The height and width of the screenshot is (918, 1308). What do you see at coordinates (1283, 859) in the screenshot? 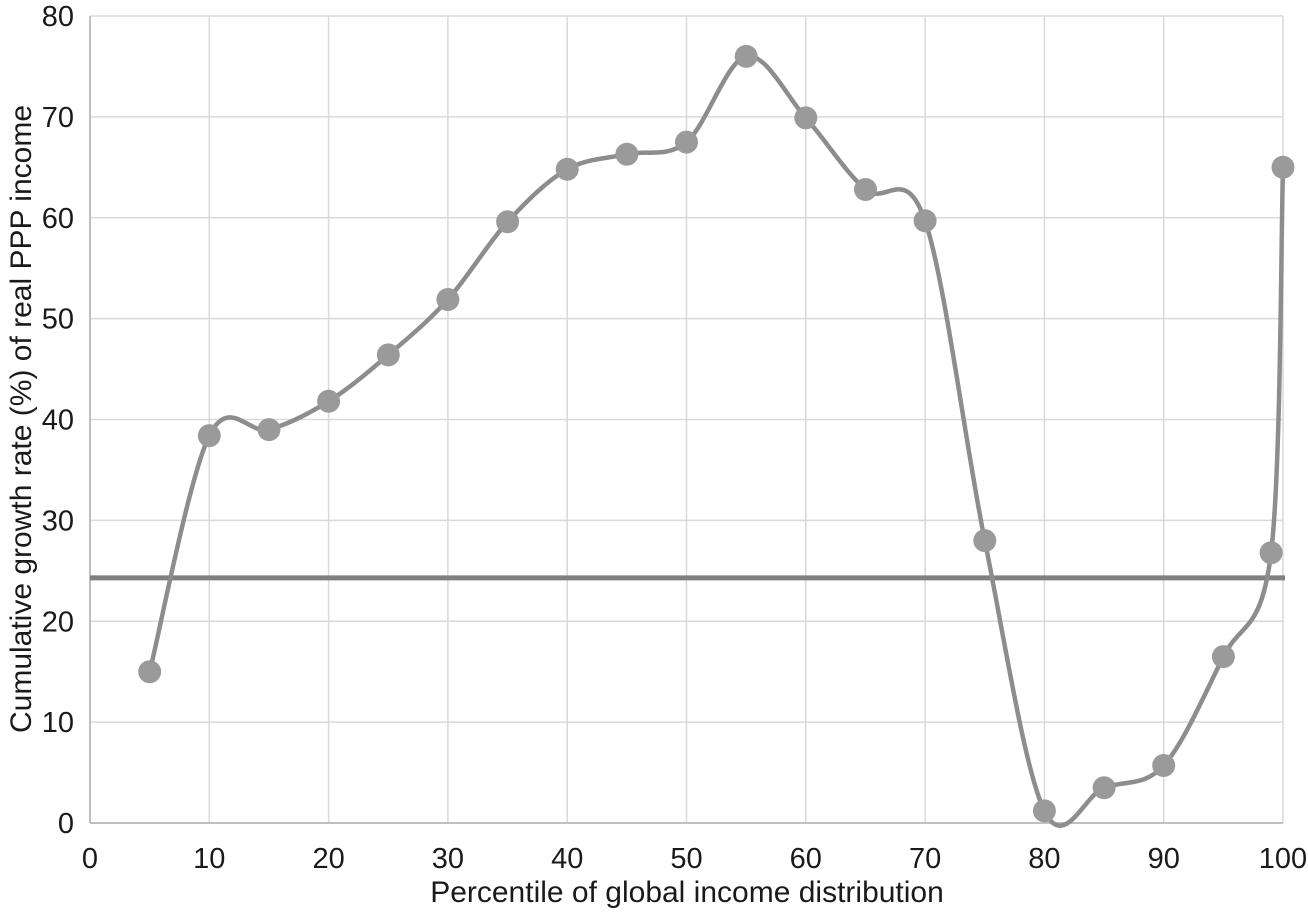
I see `x-tick-label: 100` at bounding box center [1283, 859].